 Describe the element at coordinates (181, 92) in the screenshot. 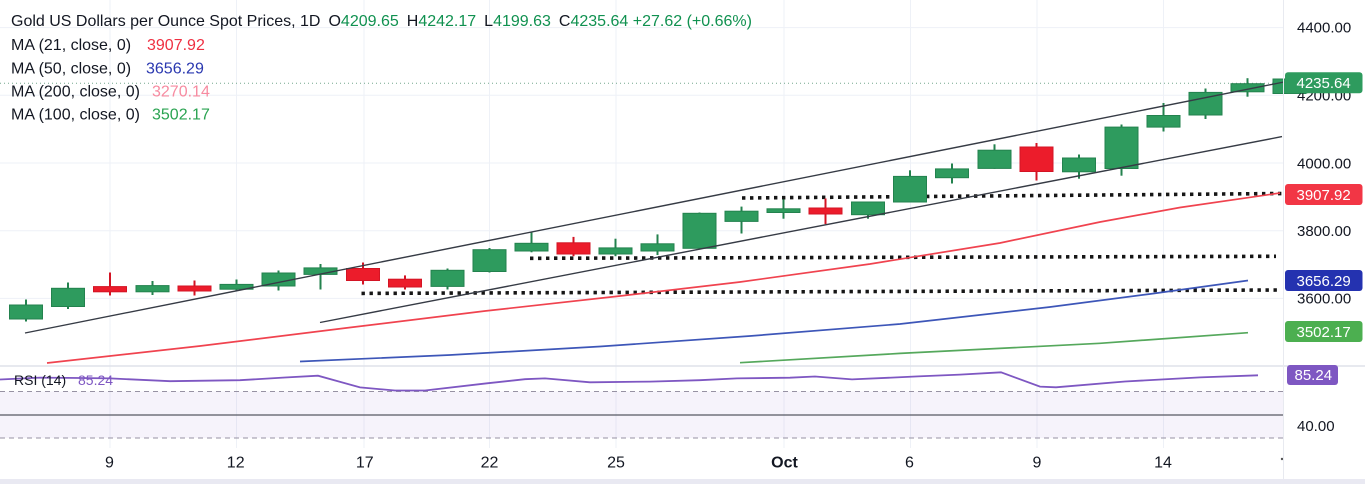

I see `svg-text: 3270.14` at that location.